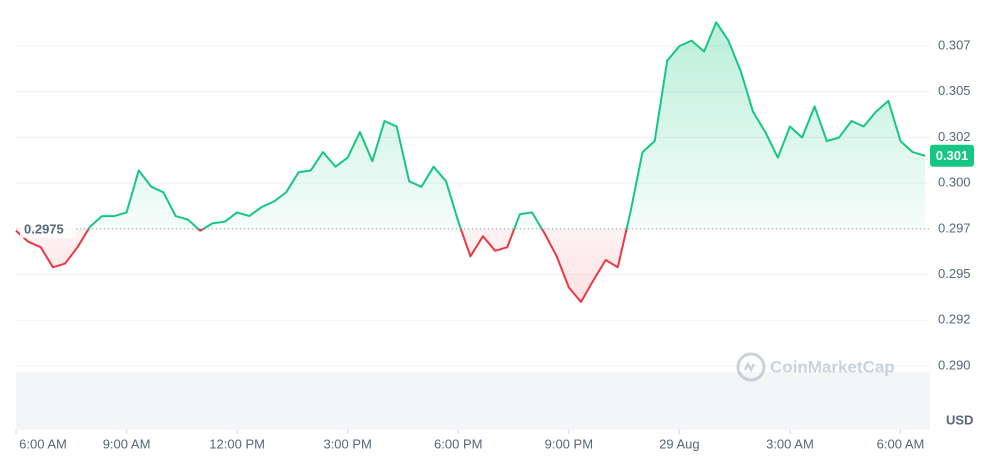 Image resolution: width=998 pixels, height=460 pixels. I want to click on y-tick-label: 0.305, so click(954, 90).